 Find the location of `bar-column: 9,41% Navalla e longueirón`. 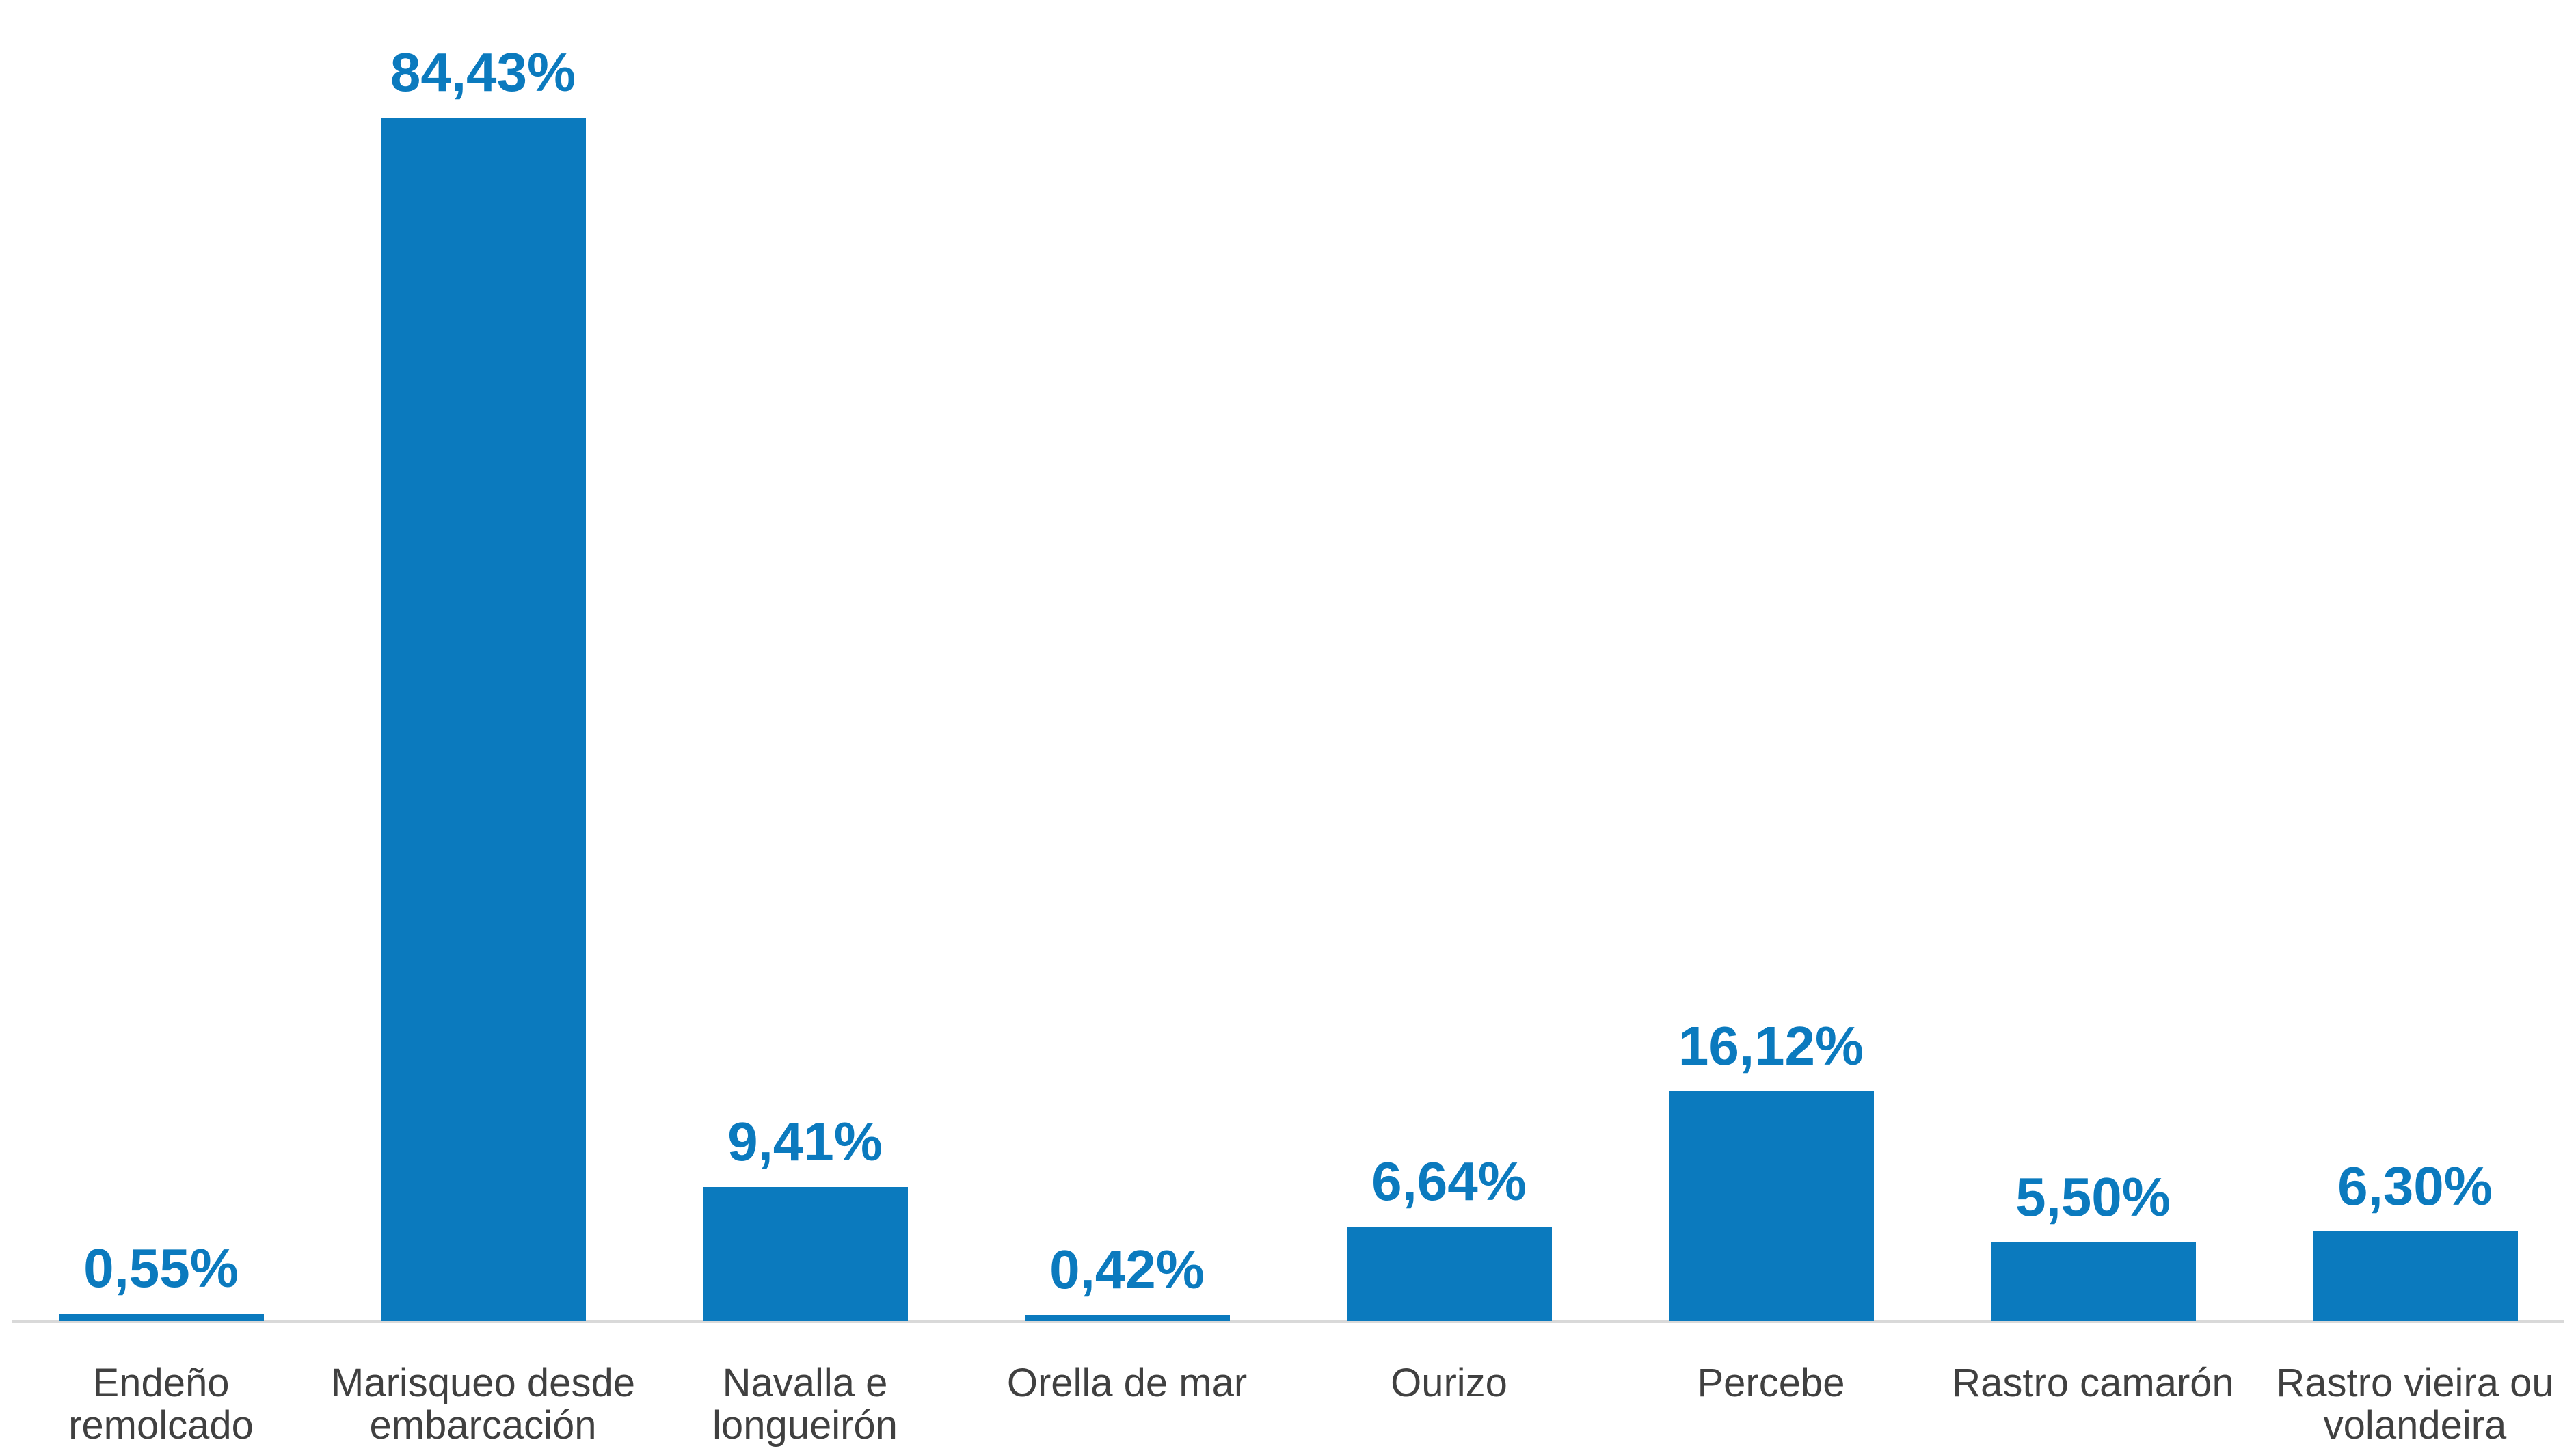

bar-column: 9,41% Navalla e longueirón is located at coordinates (805, 726).